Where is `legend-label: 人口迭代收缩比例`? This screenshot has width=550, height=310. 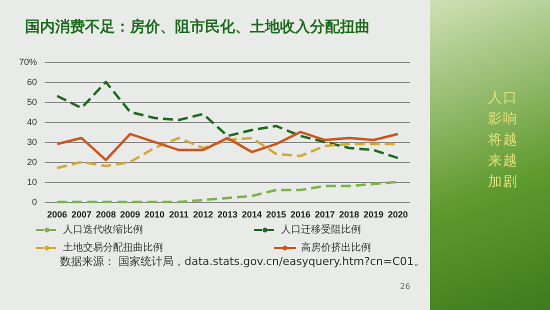
legend-label: 人口迭代收缩比例 is located at coordinates (103, 230).